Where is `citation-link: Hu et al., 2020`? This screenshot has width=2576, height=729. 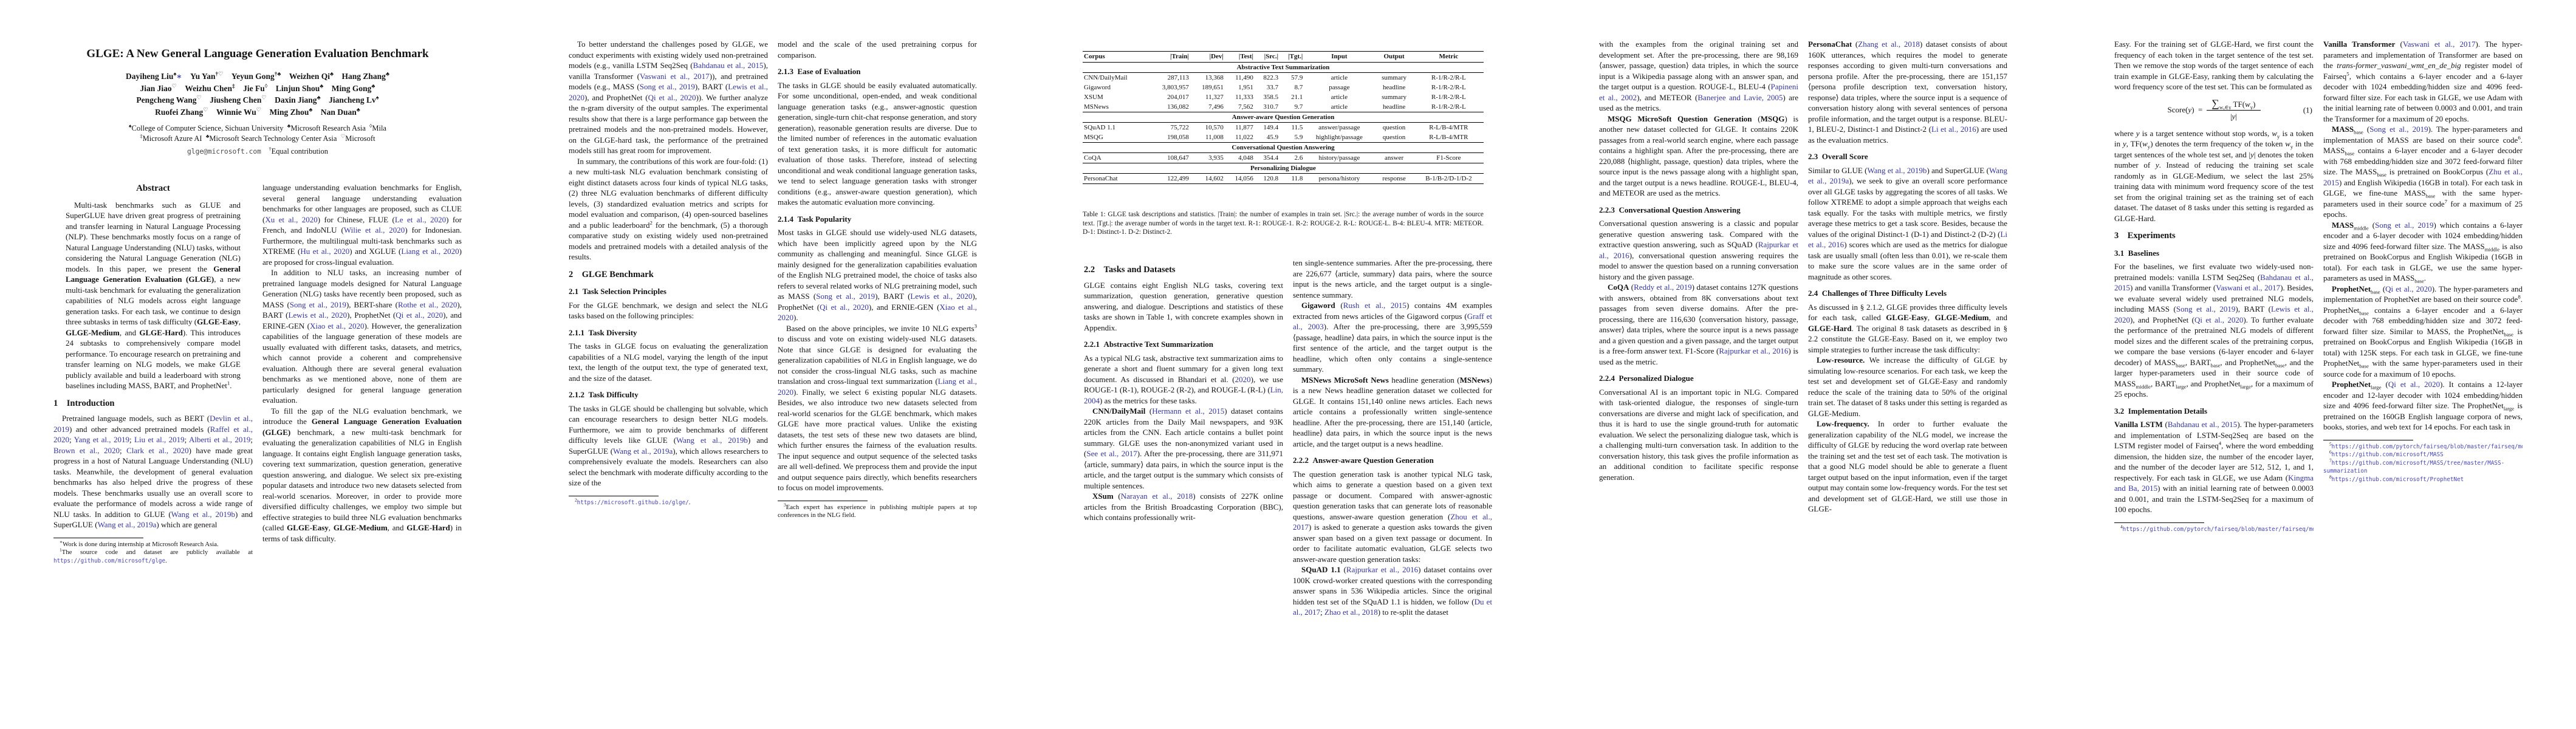 citation-link: Hu et al., 2020 is located at coordinates (325, 252).